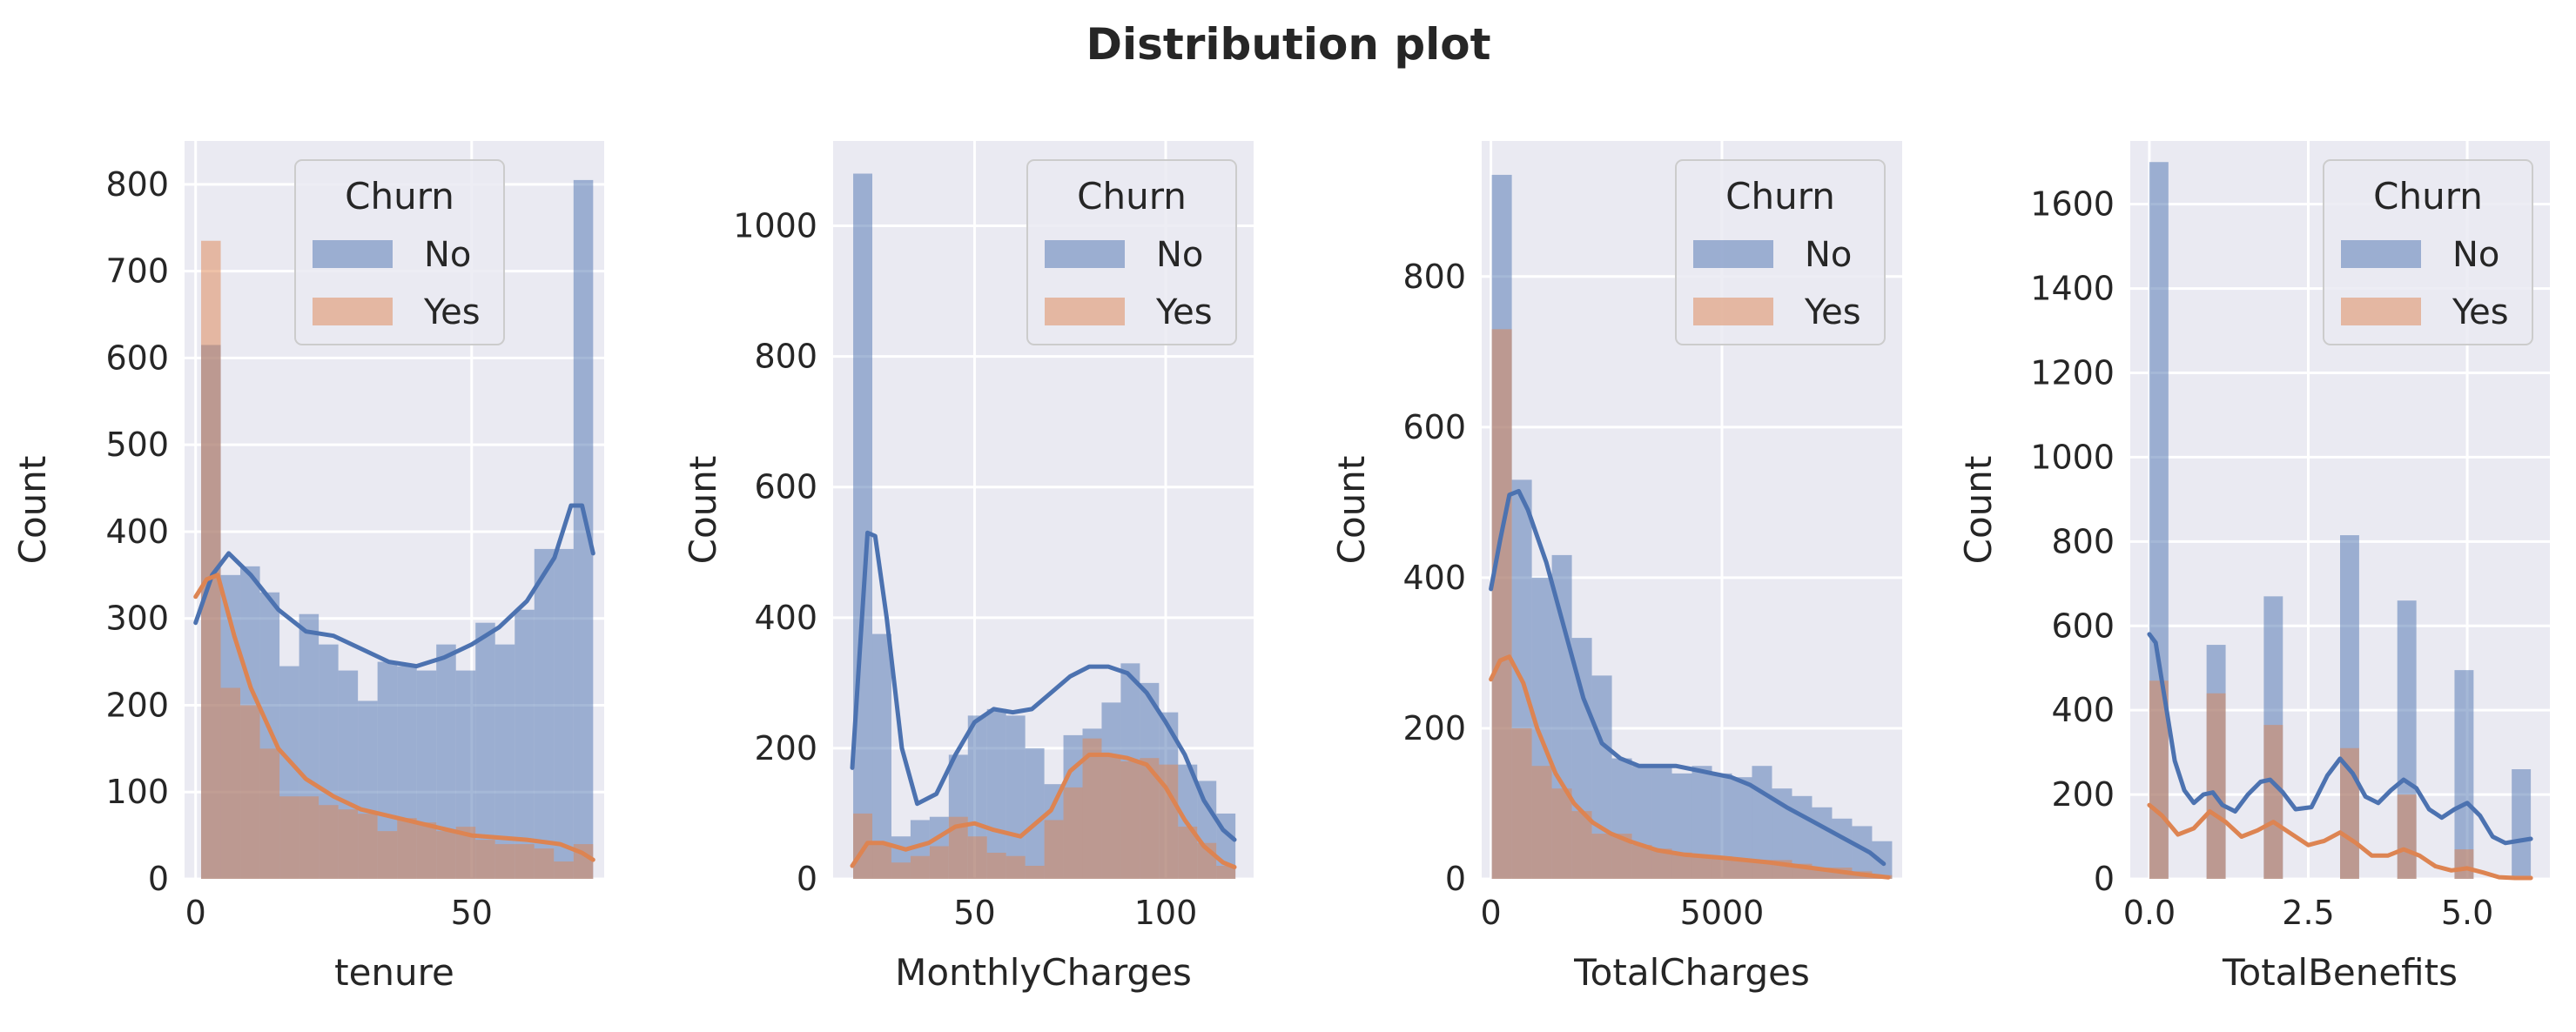  I want to click on x-axis-label: tenure, so click(394, 972).